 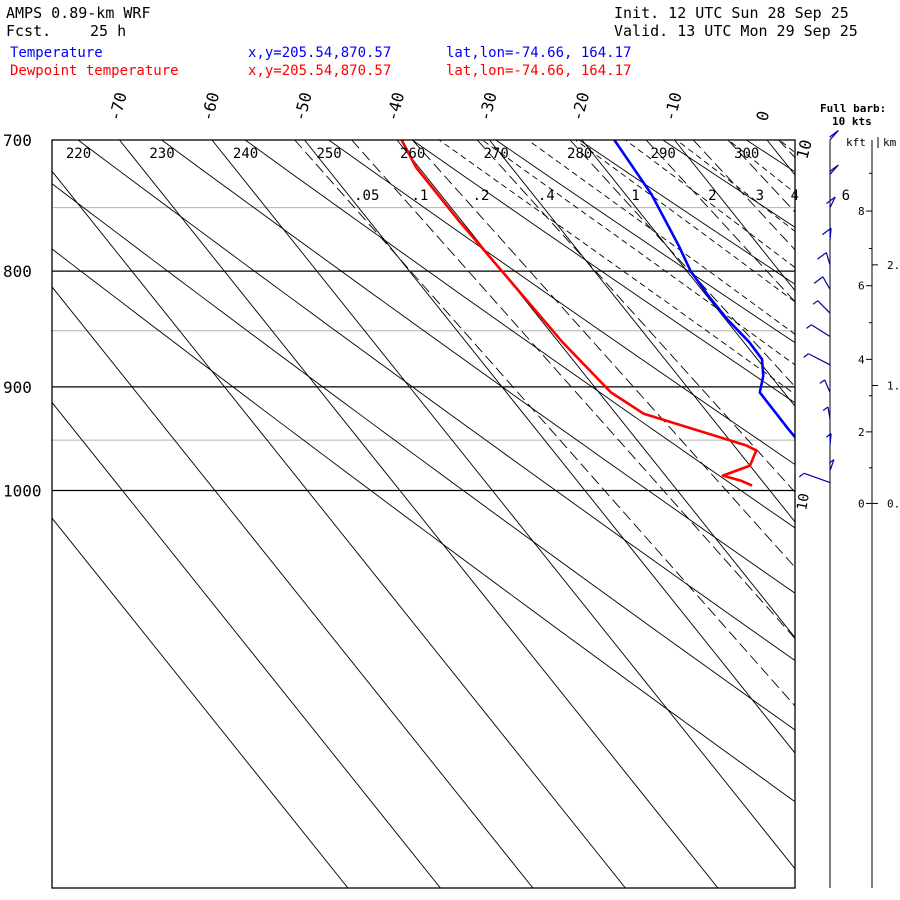 What do you see at coordinates (731, 13) in the screenshot?
I see `init-time: Init. 12 UTC Sun 28 Sep 25` at bounding box center [731, 13].